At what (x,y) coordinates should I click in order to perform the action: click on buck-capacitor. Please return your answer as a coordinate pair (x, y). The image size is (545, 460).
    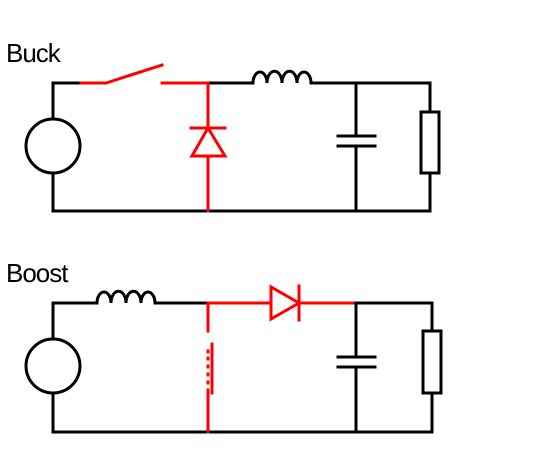
    Looking at the image, I should click on (356, 147).